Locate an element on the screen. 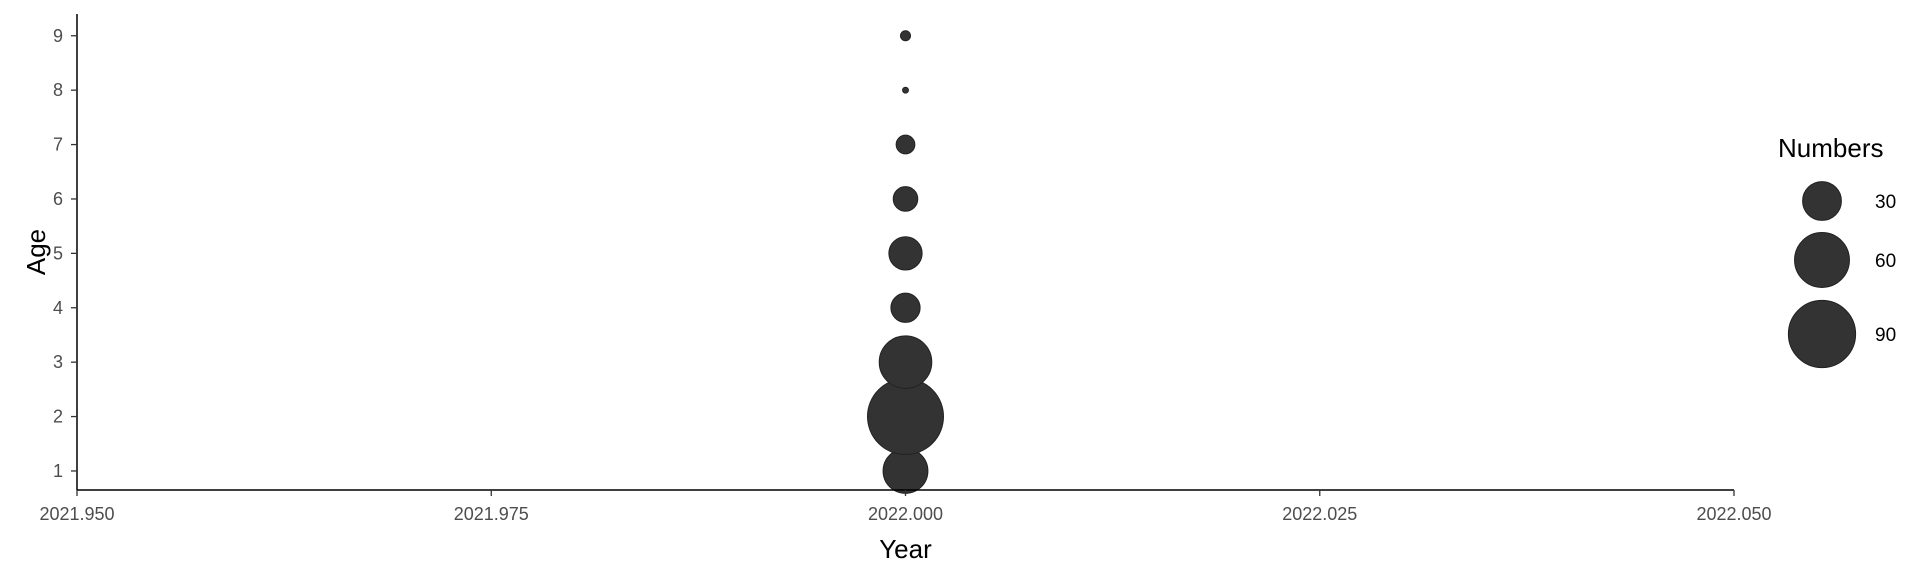 The width and height of the screenshot is (1920, 576). x-tick-label: 2022.000 is located at coordinates (905, 514).